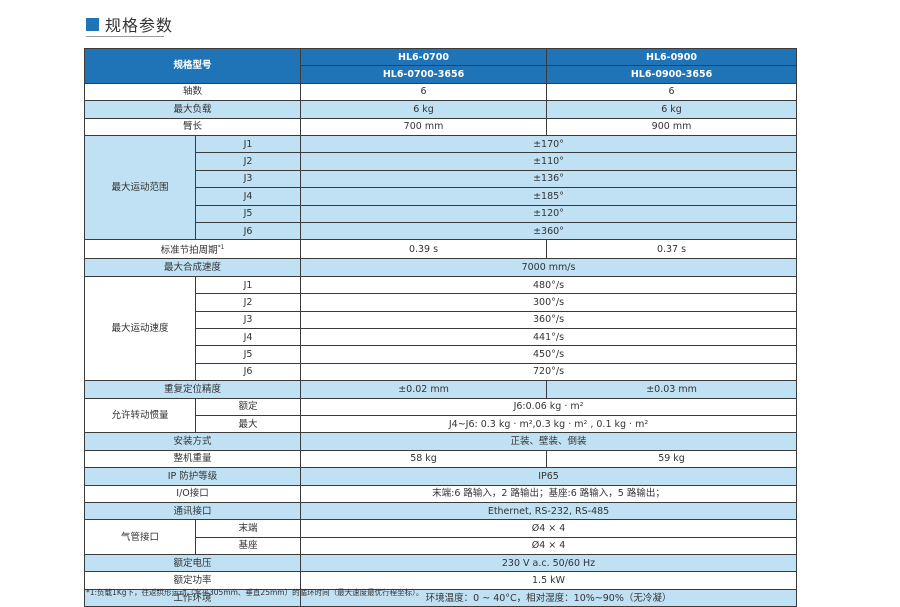 This screenshot has width=900, height=607. Describe the element at coordinates (248, 231) in the screenshot. I see `range-joint: J6` at that location.